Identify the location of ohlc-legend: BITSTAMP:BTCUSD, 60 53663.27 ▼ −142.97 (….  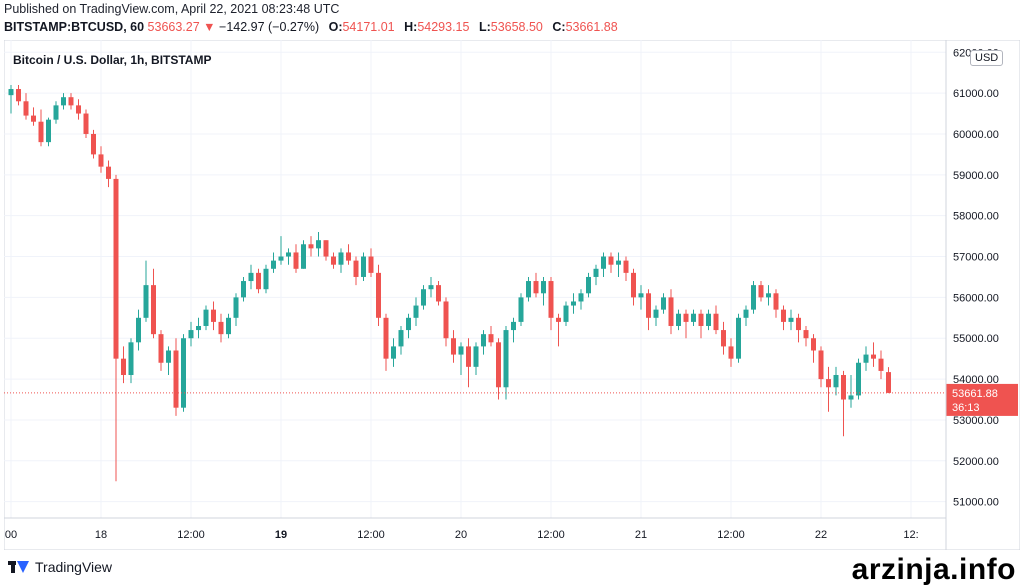
(311, 27).